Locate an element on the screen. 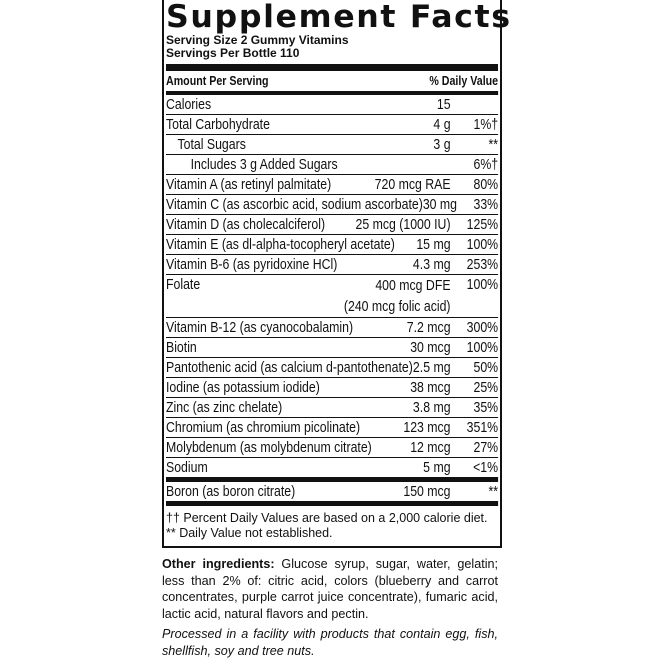  nutrient-row: Includes 3 g Added Sugars 6%† is located at coordinates (332, 165).